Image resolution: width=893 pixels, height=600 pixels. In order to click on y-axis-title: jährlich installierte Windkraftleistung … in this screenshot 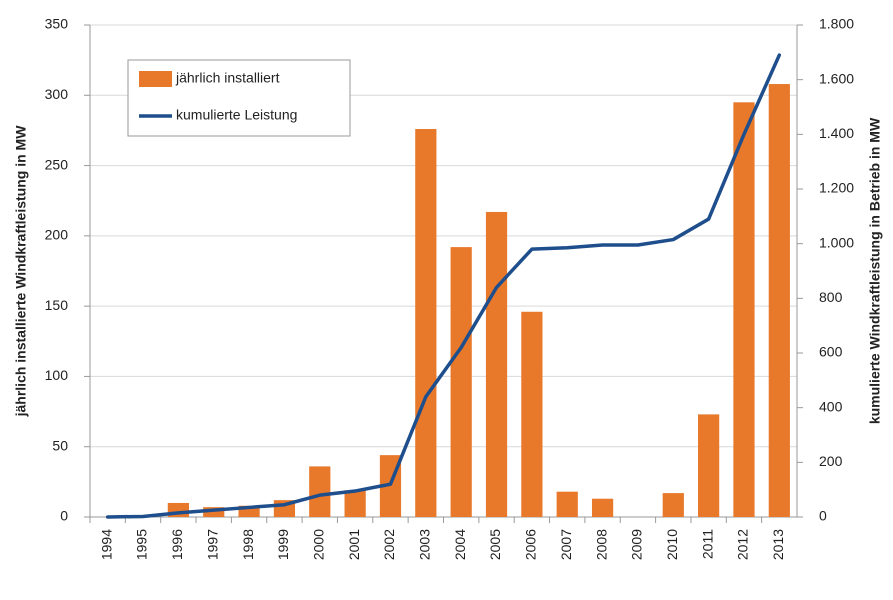, I will do `click(21, 271)`.